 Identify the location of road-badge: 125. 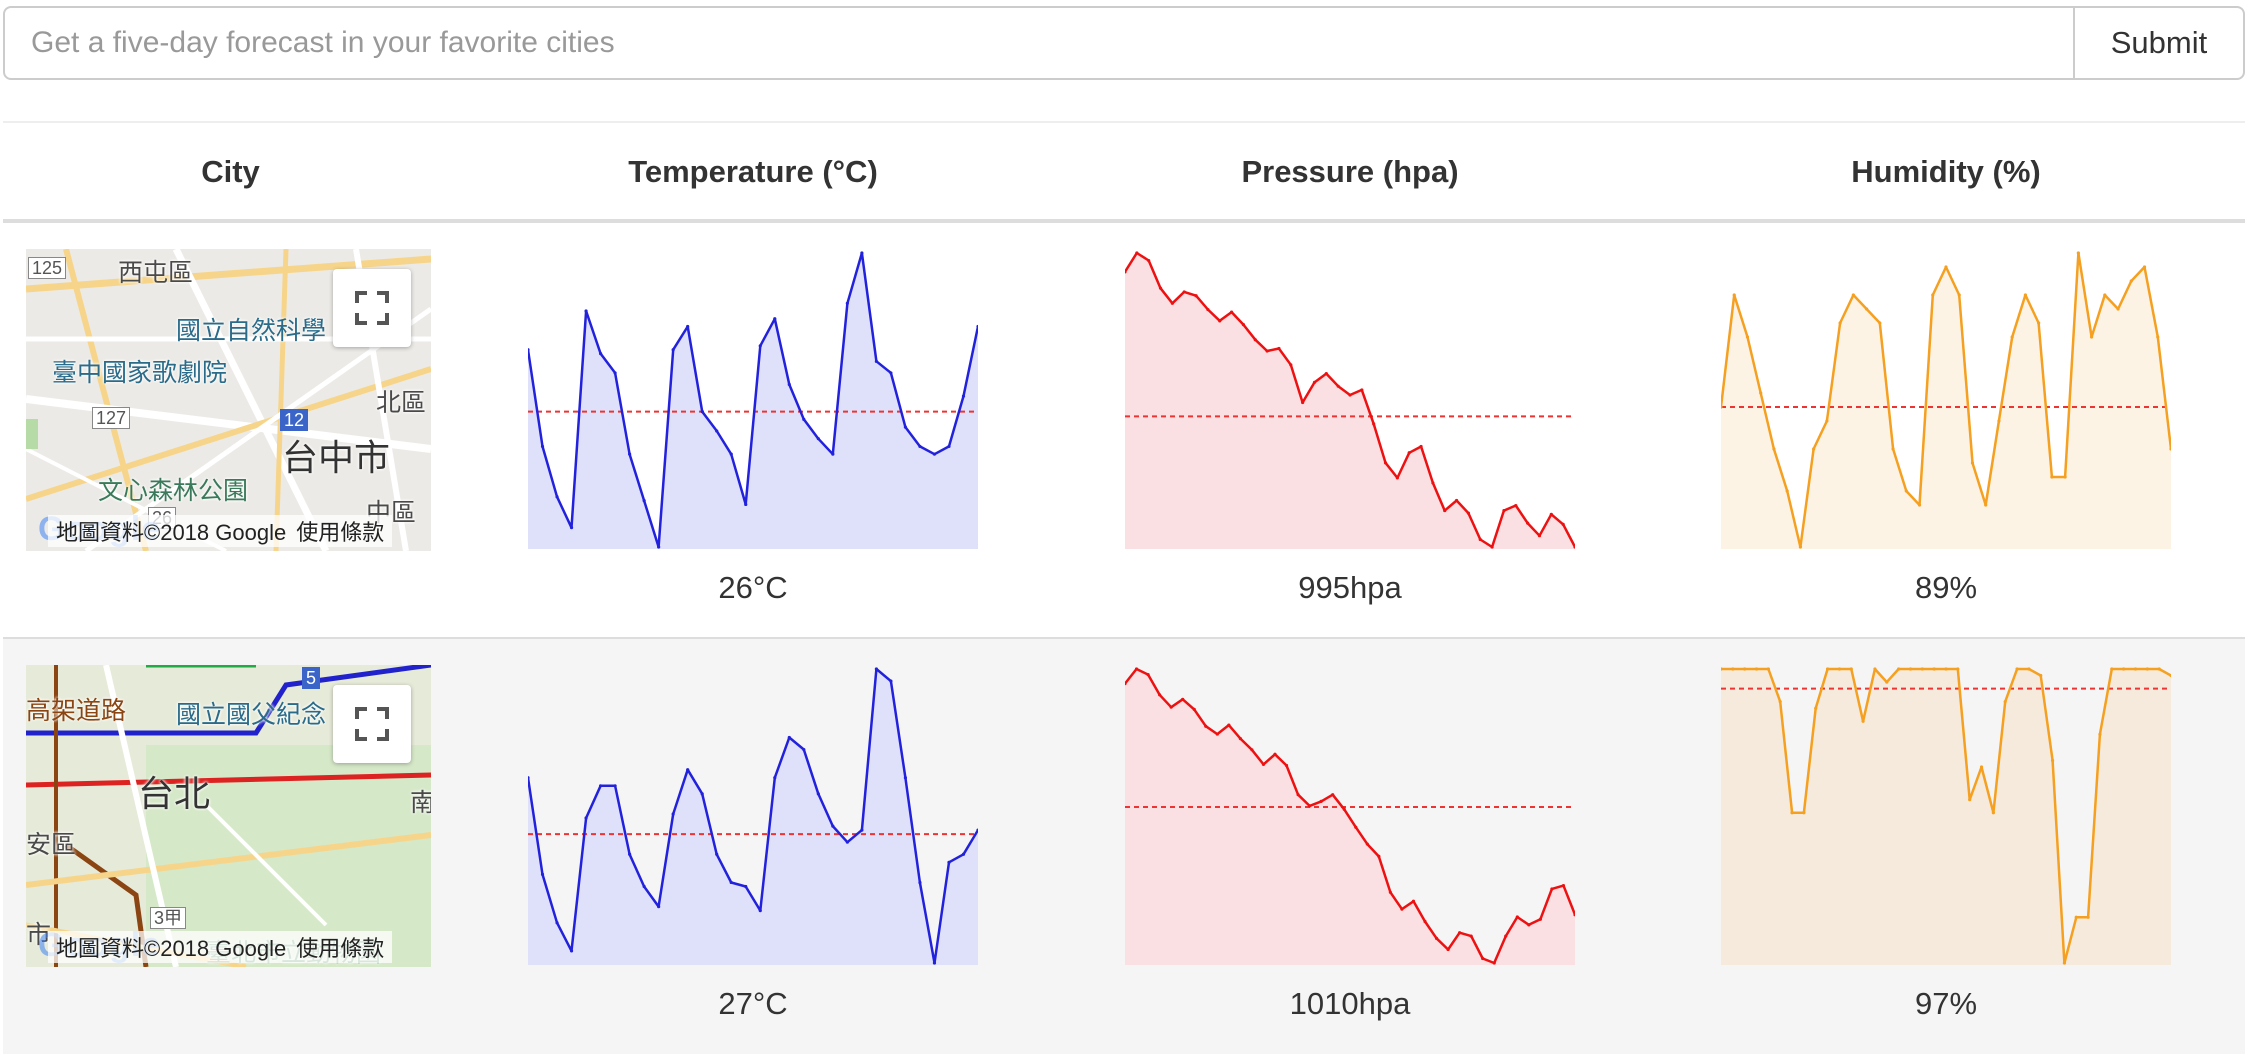
(47, 268).